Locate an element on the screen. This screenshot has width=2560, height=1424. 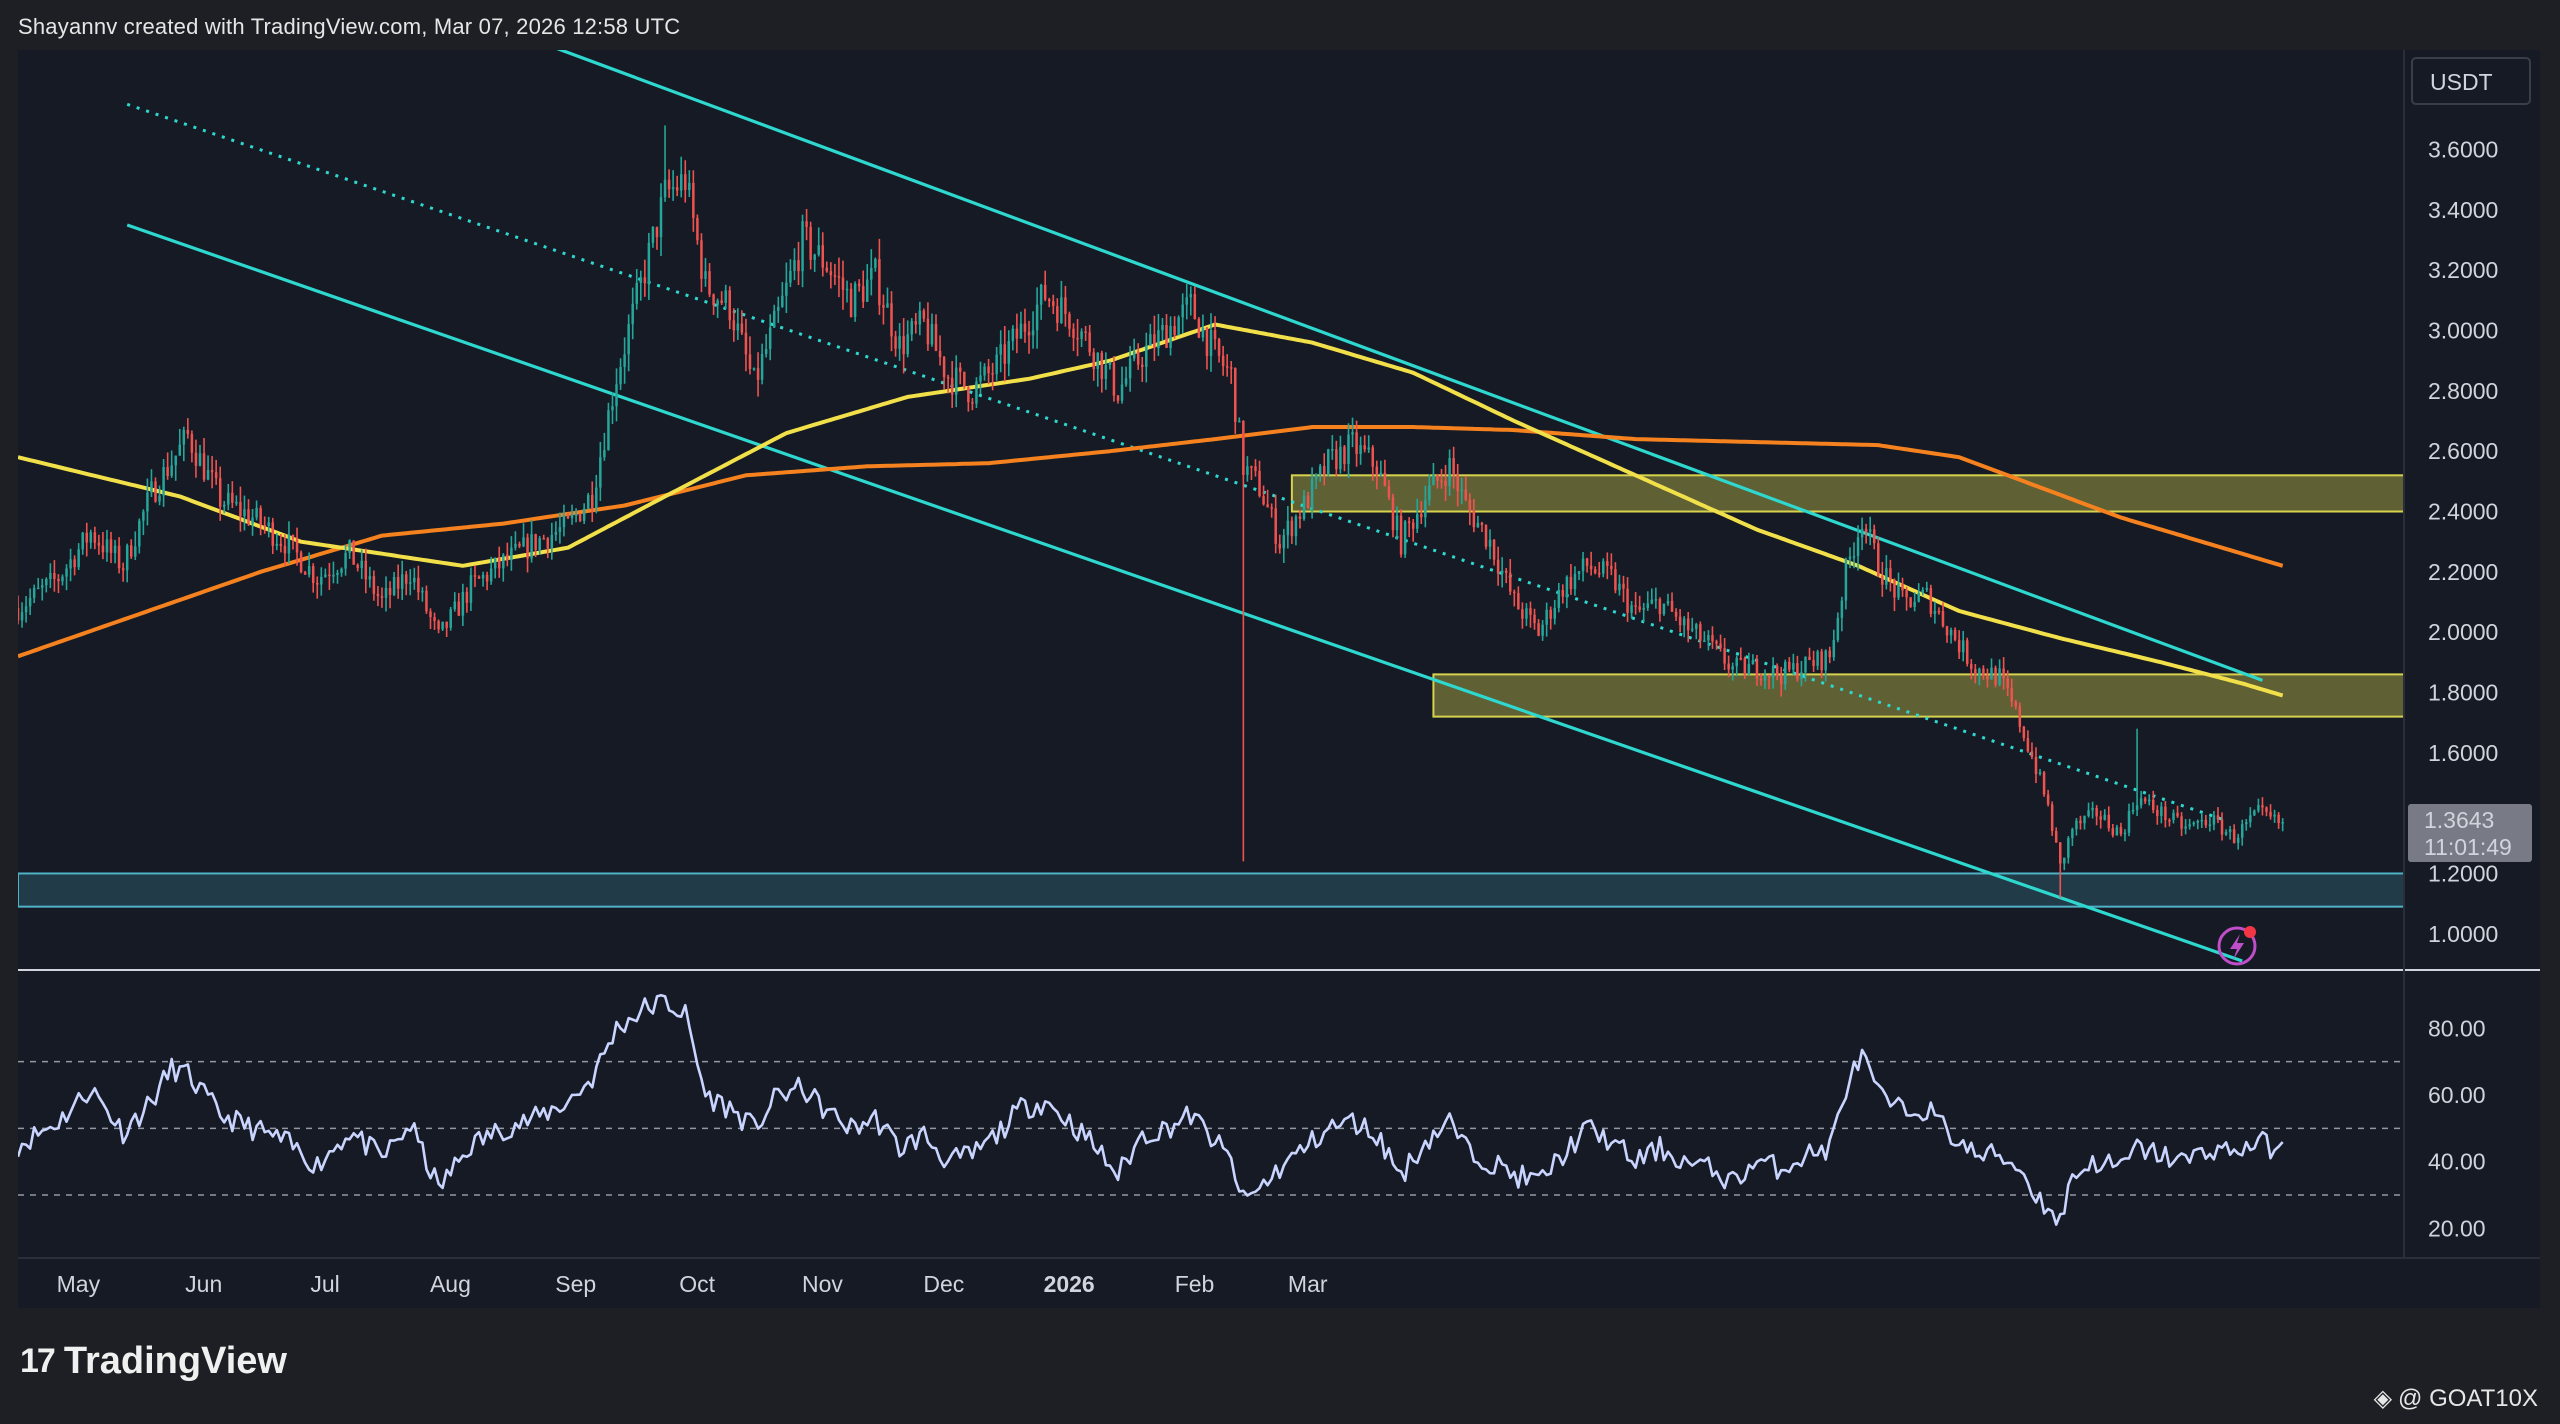
price-tick-label: 1.0000 is located at coordinates (2463, 934).